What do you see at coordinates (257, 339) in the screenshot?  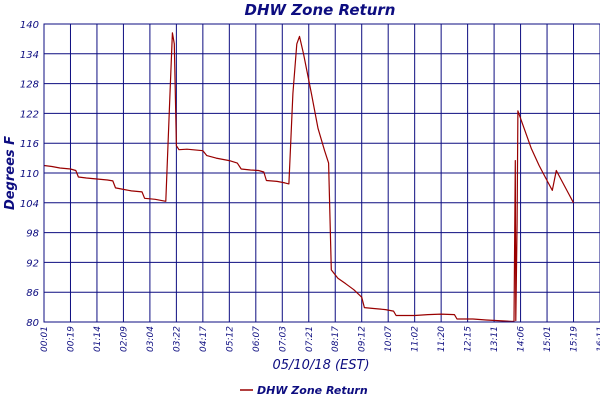 I see `x-tick-label: 06:07` at bounding box center [257, 339].